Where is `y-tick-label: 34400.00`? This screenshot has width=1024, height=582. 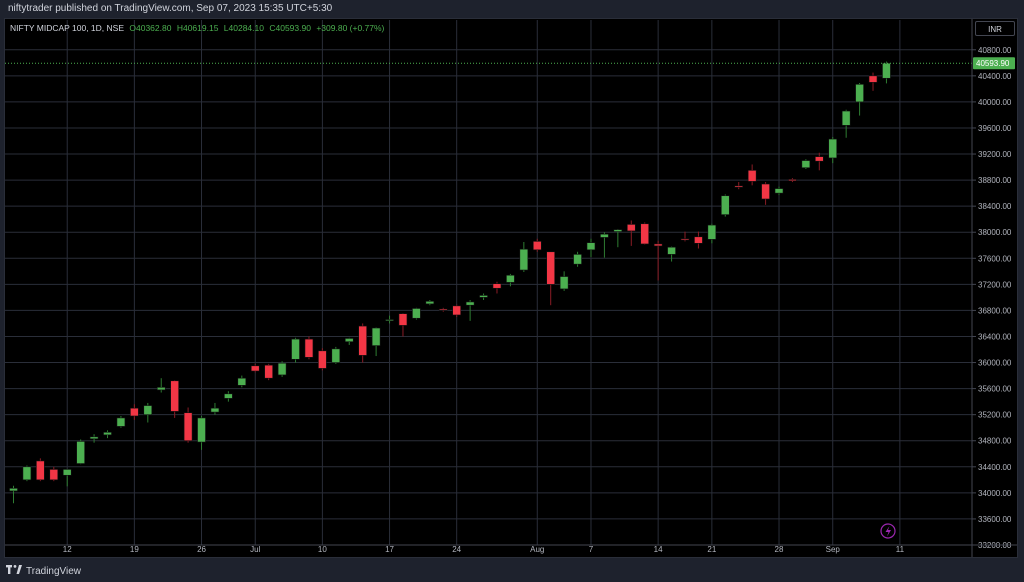 y-tick-label: 34400.00 is located at coordinates (995, 467).